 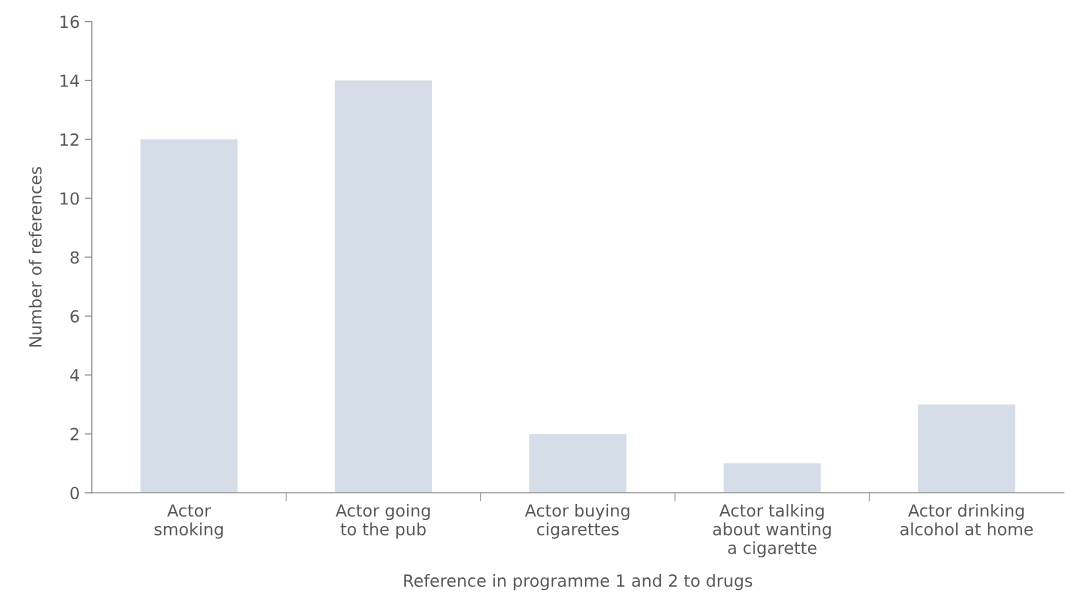 What do you see at coordinates (75, 375) in the screenshot?
I see `y-tick-label: 4` at bounding box center [75, 375].